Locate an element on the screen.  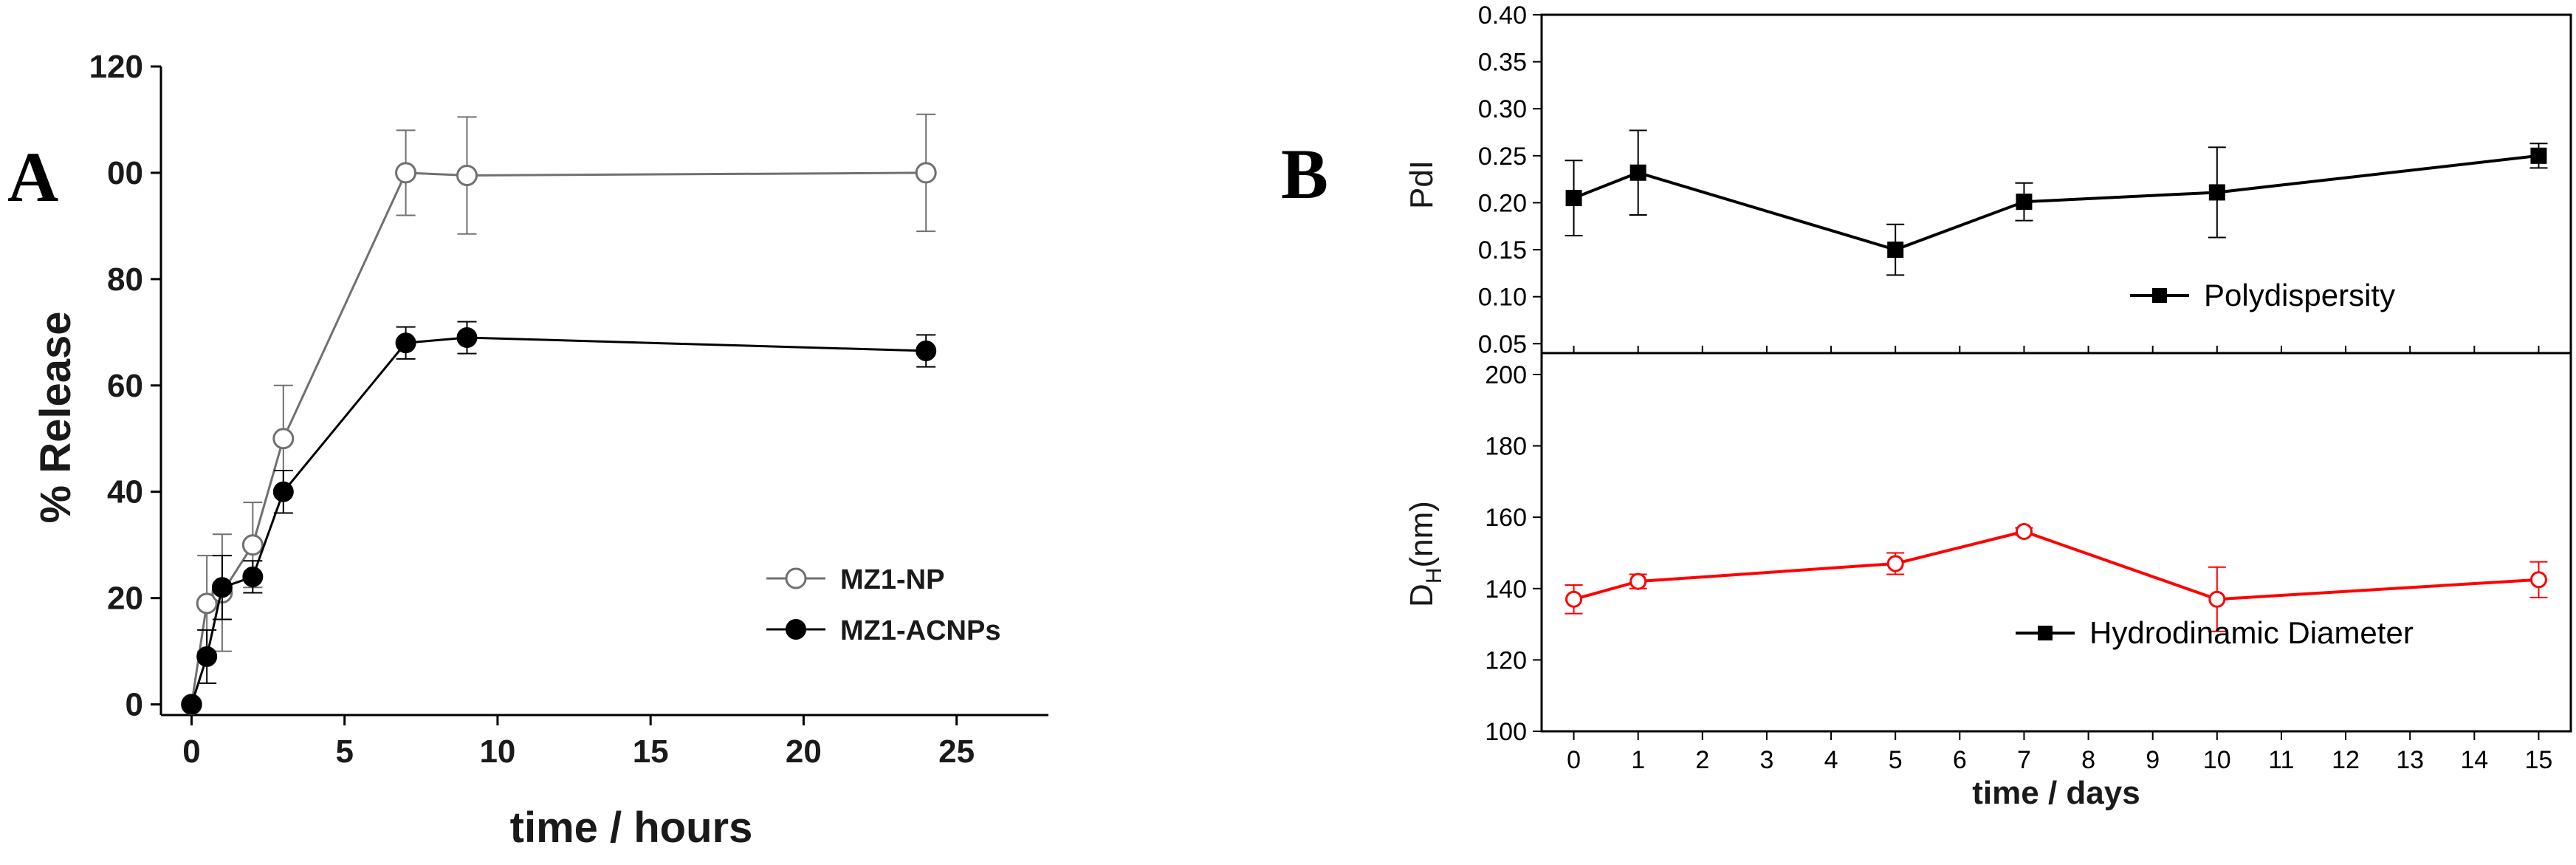
y-tick-label: 100 is located at coordinates (1506, 732).